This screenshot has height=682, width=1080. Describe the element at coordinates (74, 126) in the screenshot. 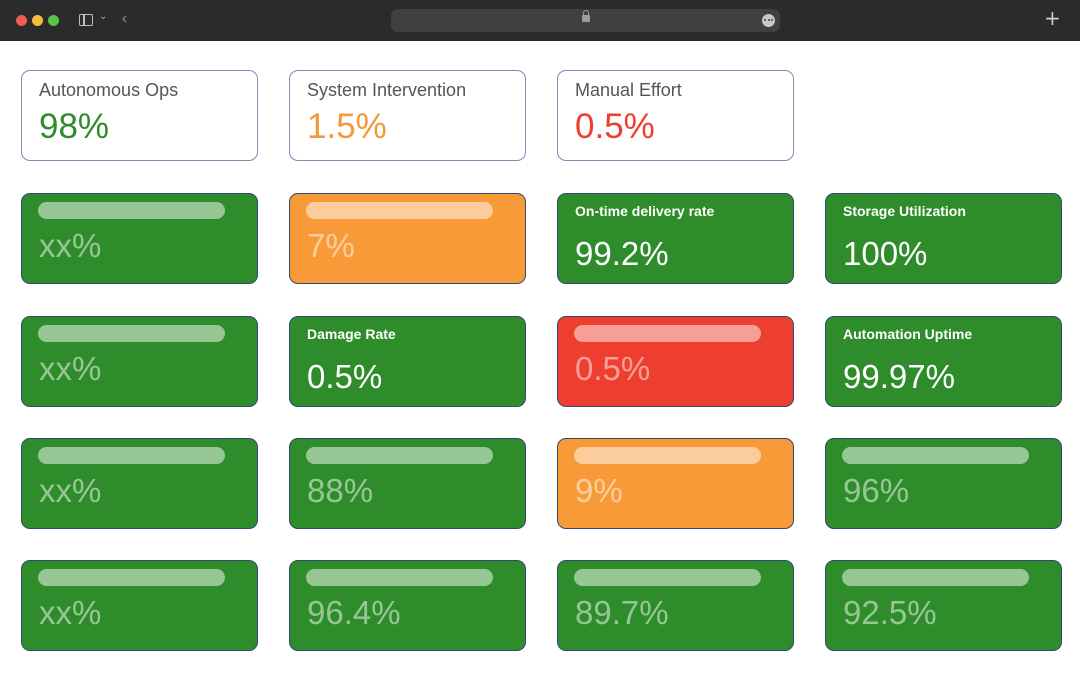

I see `summary-value: 98%` at that location.